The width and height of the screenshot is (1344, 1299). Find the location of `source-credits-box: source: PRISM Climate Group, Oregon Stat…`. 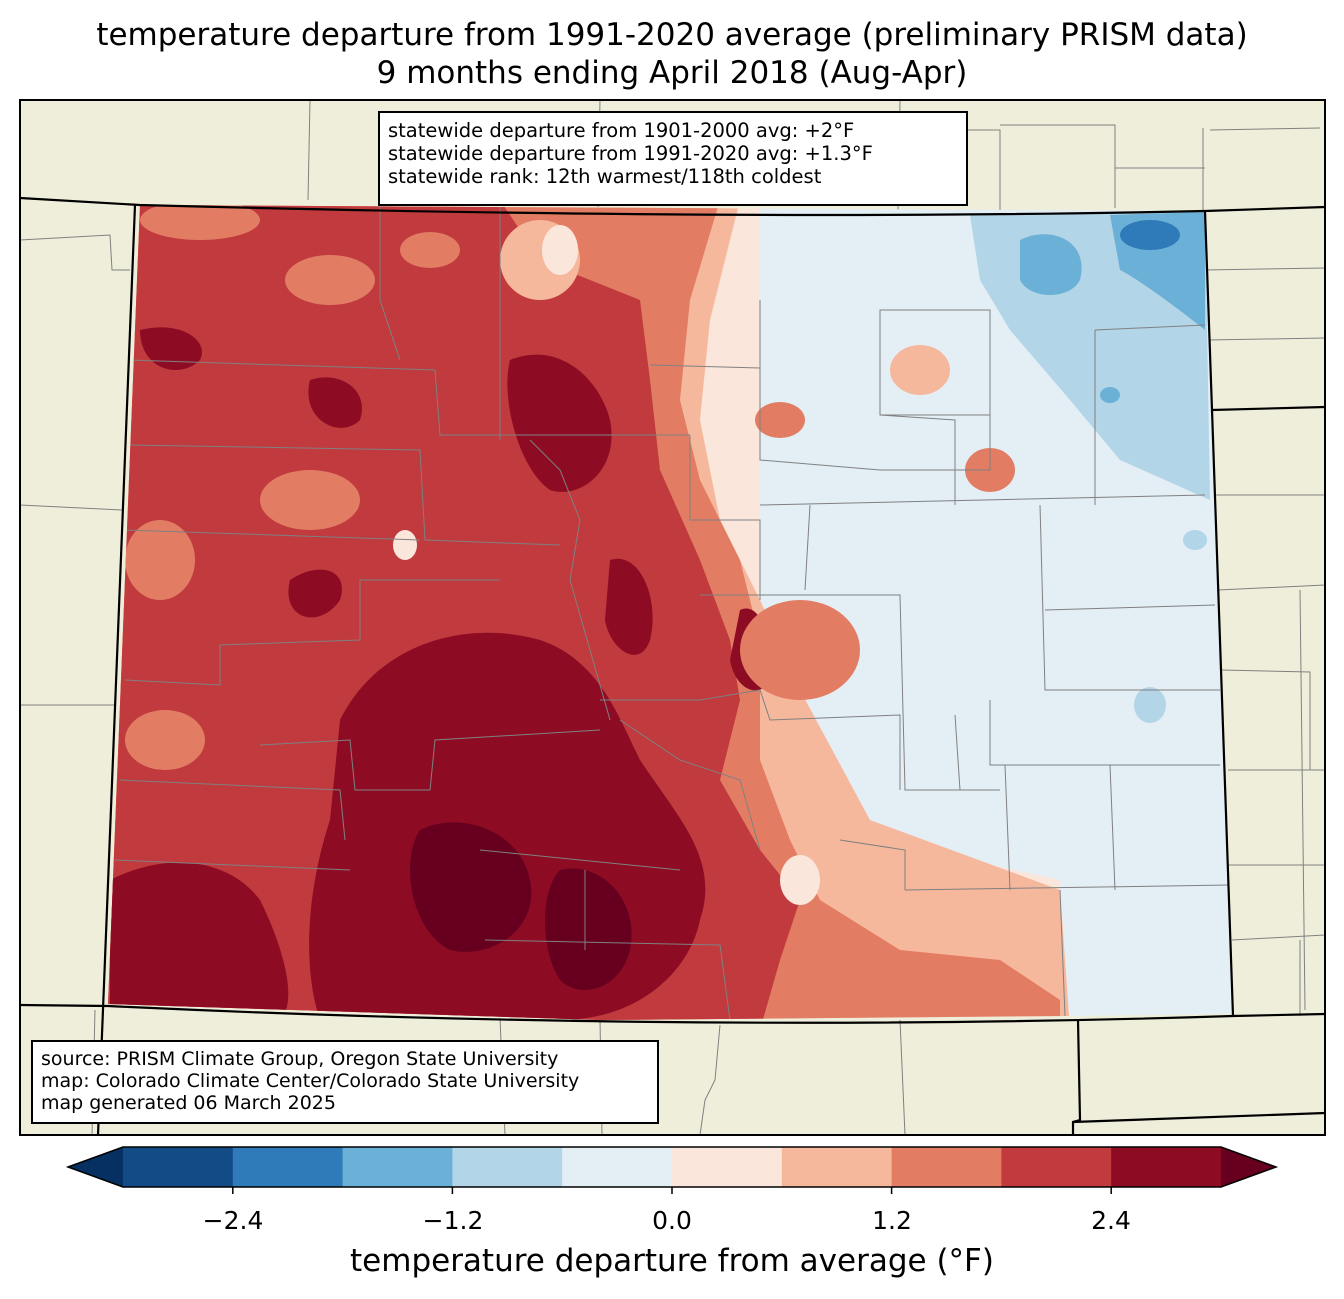

source-credits-box: source: PRISM Climate Group, Oregon Stat… is located at coordinates (345, 1082).